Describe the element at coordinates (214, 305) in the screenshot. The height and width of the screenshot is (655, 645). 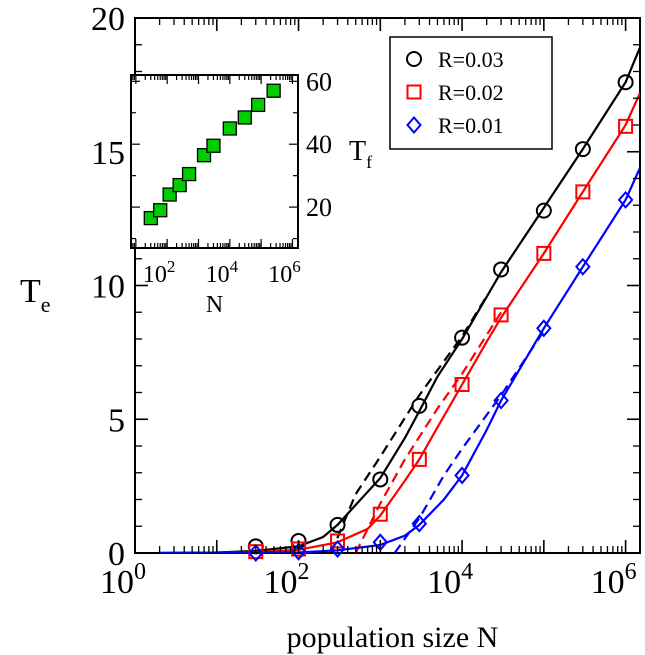
I see `inset-x-axis-title: N` at that location.